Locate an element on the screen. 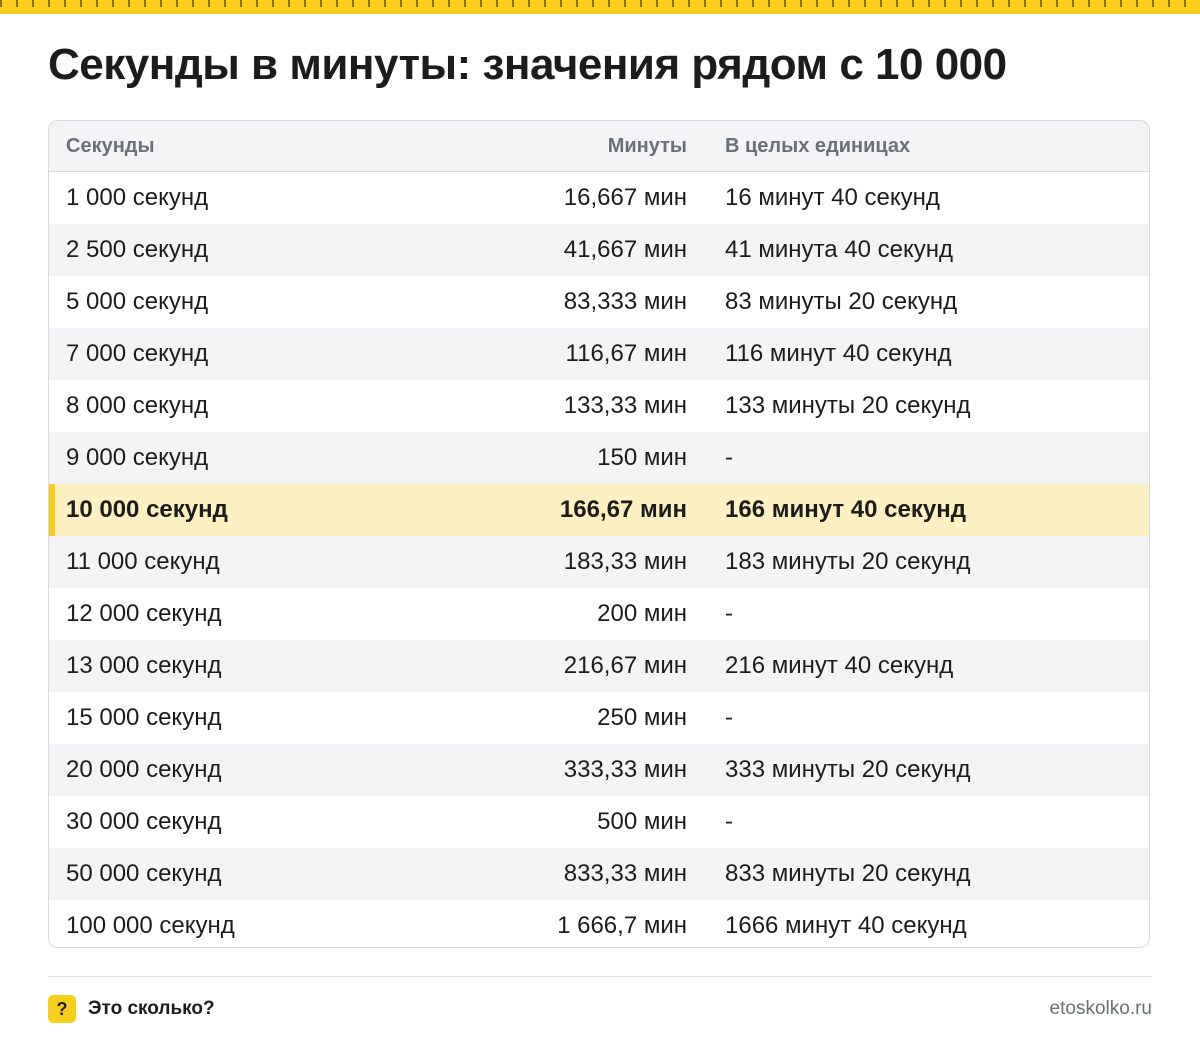 The image size is (1200, 1041). cell-whole-units: 166 минут 40 секунд is located at coordinates (845, 509).